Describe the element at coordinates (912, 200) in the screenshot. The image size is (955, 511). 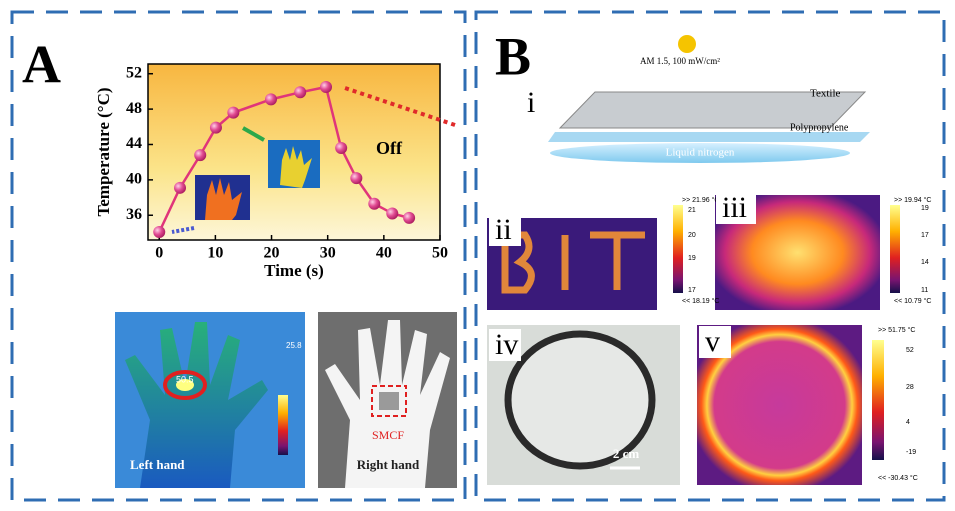
I see `scale-max: >> 19.94 °C` at that location.